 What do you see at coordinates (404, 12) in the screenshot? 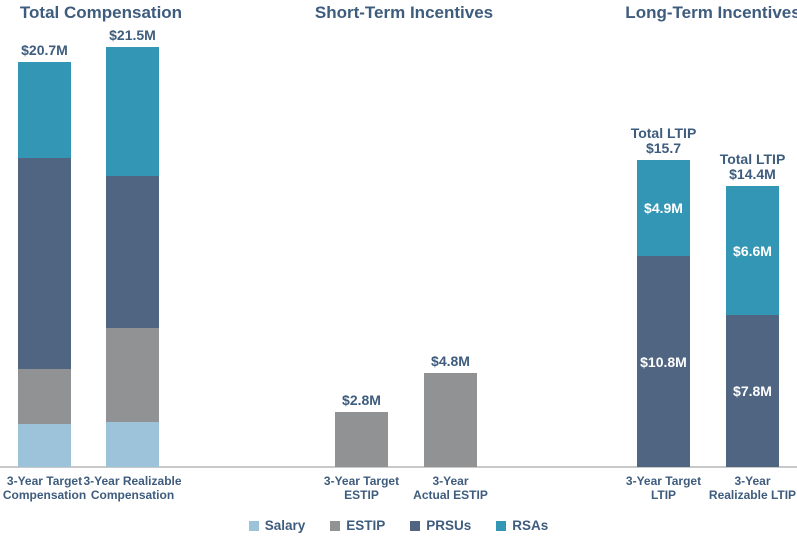
I see `chart-title-short-term-incentives: Short-Term Incentives` at bounding box center [404, 12].